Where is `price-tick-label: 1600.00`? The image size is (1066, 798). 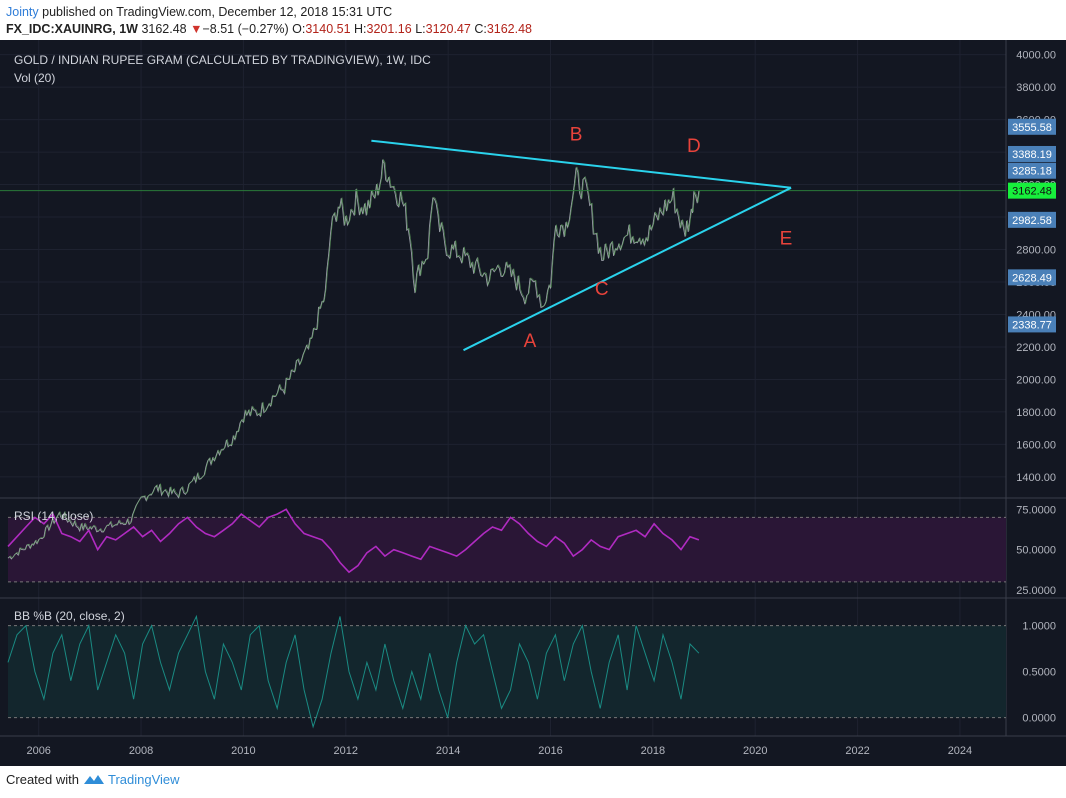
price-tick-label: 1600.00 is located at coordinates (1036, 445).